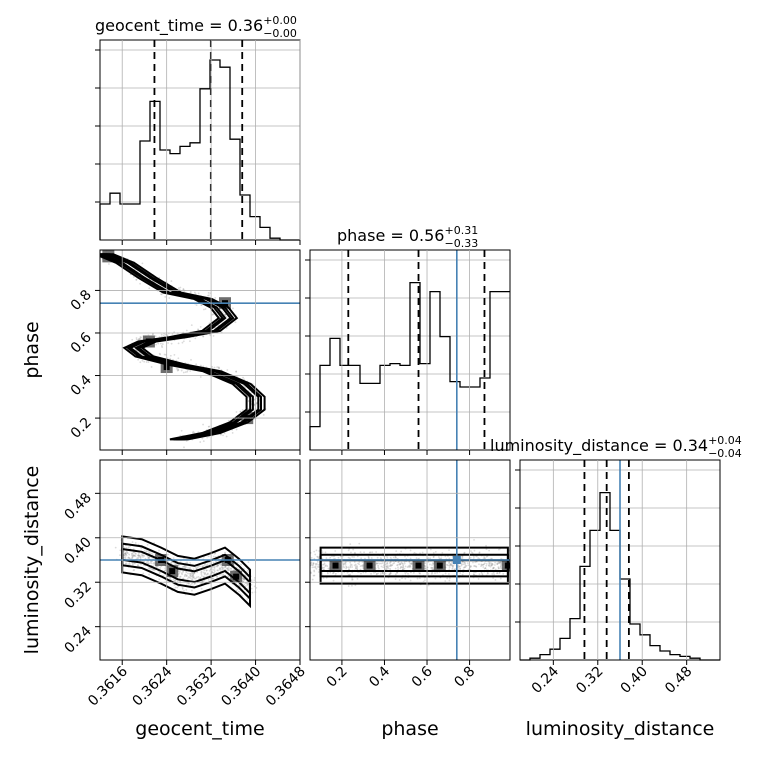 This screenshot has height=760, width=760. What do you see at coordinates (422, 676) in the screenshot?
I see `x-tick-label: 0.6` at bounding box center [422, 676].